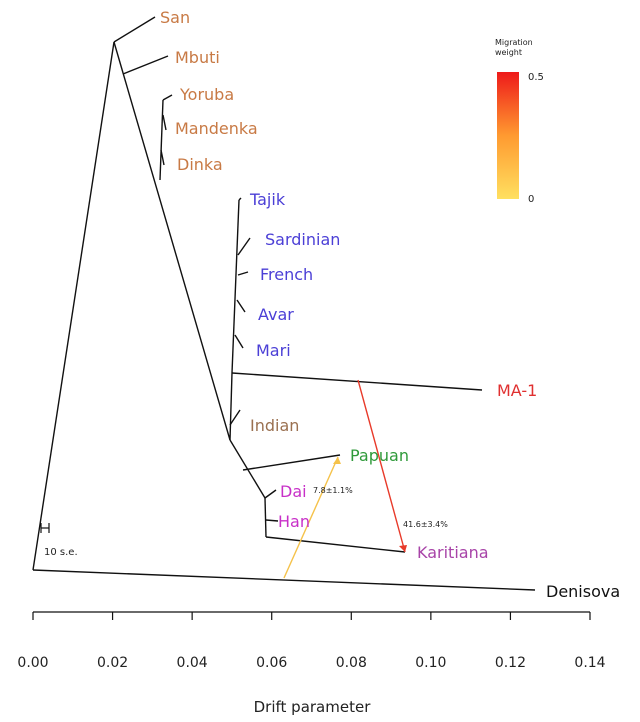 This screenshot has width=640, height=722. I want to click on scale-bar, so click(45, 528).